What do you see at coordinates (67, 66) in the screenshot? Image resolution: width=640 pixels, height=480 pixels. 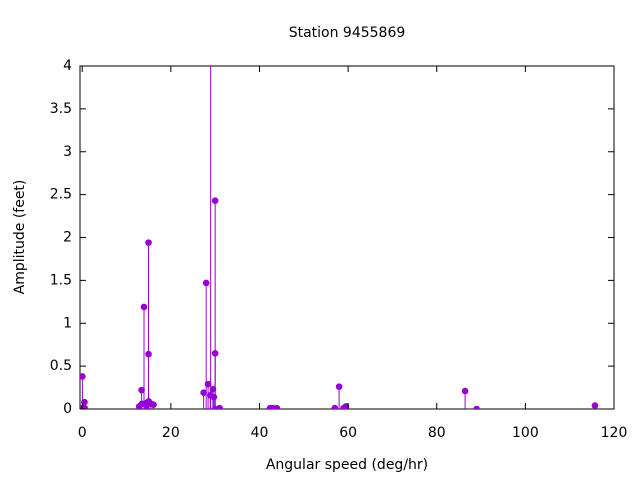 I see `y-tick-label: 4` at bounding box center [67, 66].